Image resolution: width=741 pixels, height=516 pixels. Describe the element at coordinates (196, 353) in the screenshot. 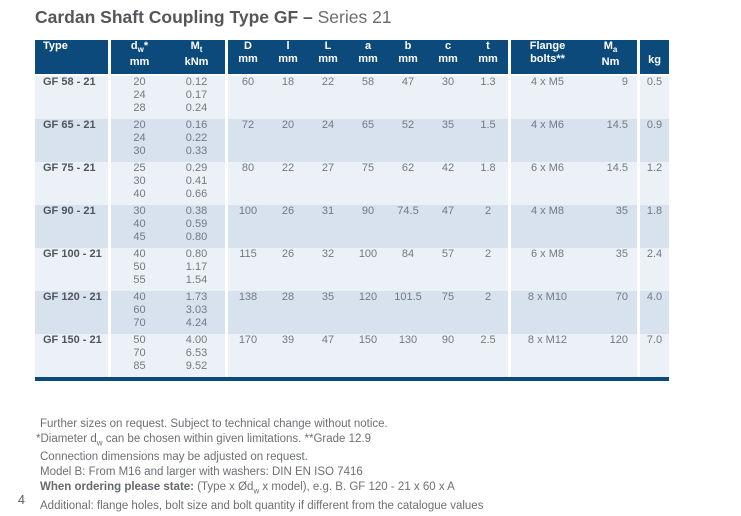

I see `mt-value: 6.53` at that location.